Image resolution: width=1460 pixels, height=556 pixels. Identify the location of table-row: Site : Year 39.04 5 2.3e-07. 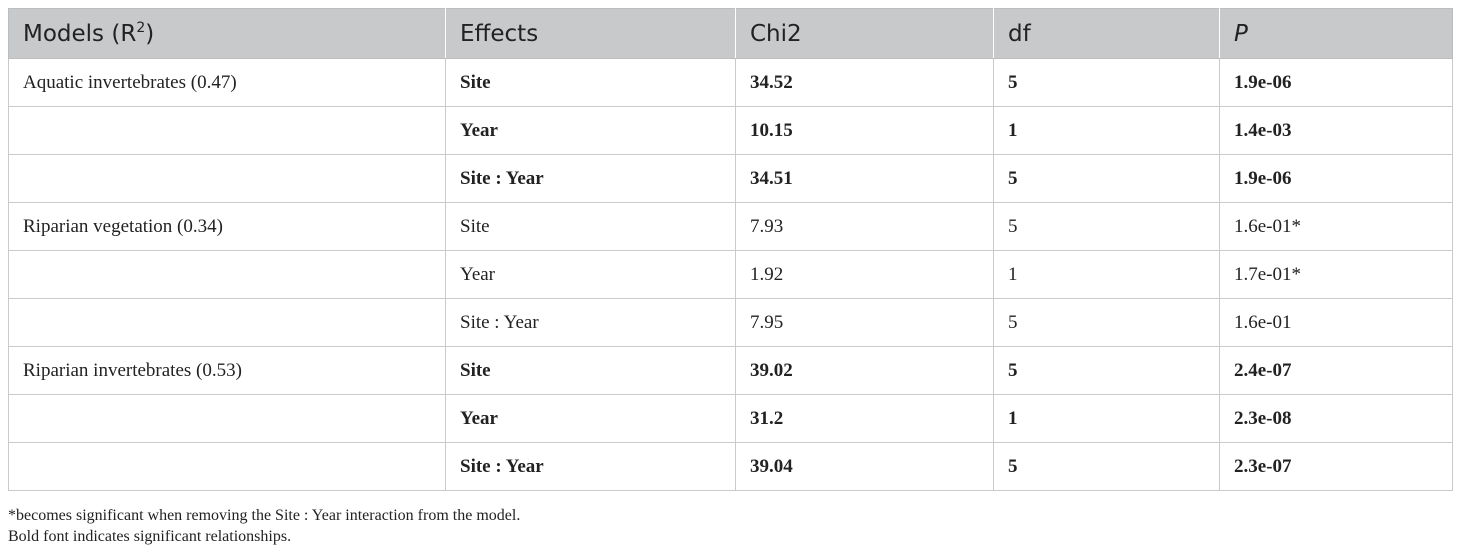
(730, 466).